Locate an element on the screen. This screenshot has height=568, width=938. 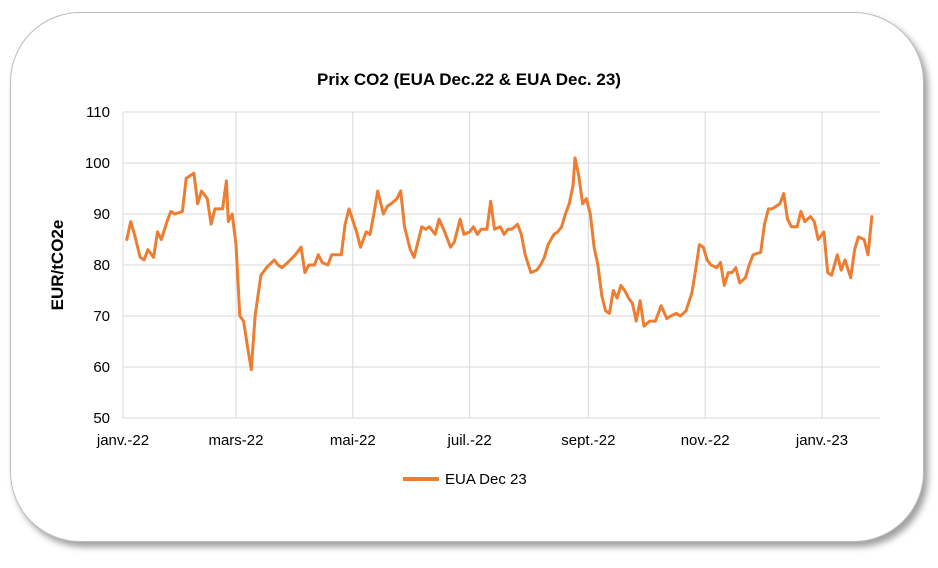
legend-swatch is located at coordinates (421, 479).